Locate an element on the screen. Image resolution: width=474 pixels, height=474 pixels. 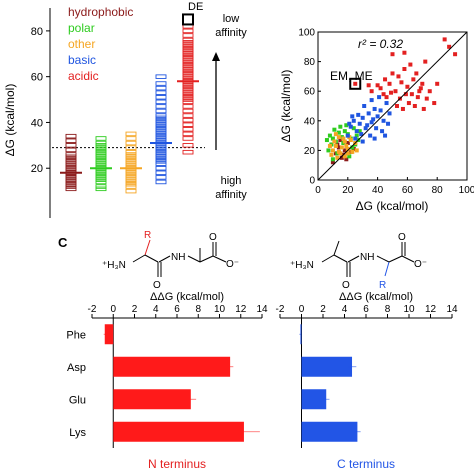
panel-a-highlight-label: DE is located at coordinates (195, 7).